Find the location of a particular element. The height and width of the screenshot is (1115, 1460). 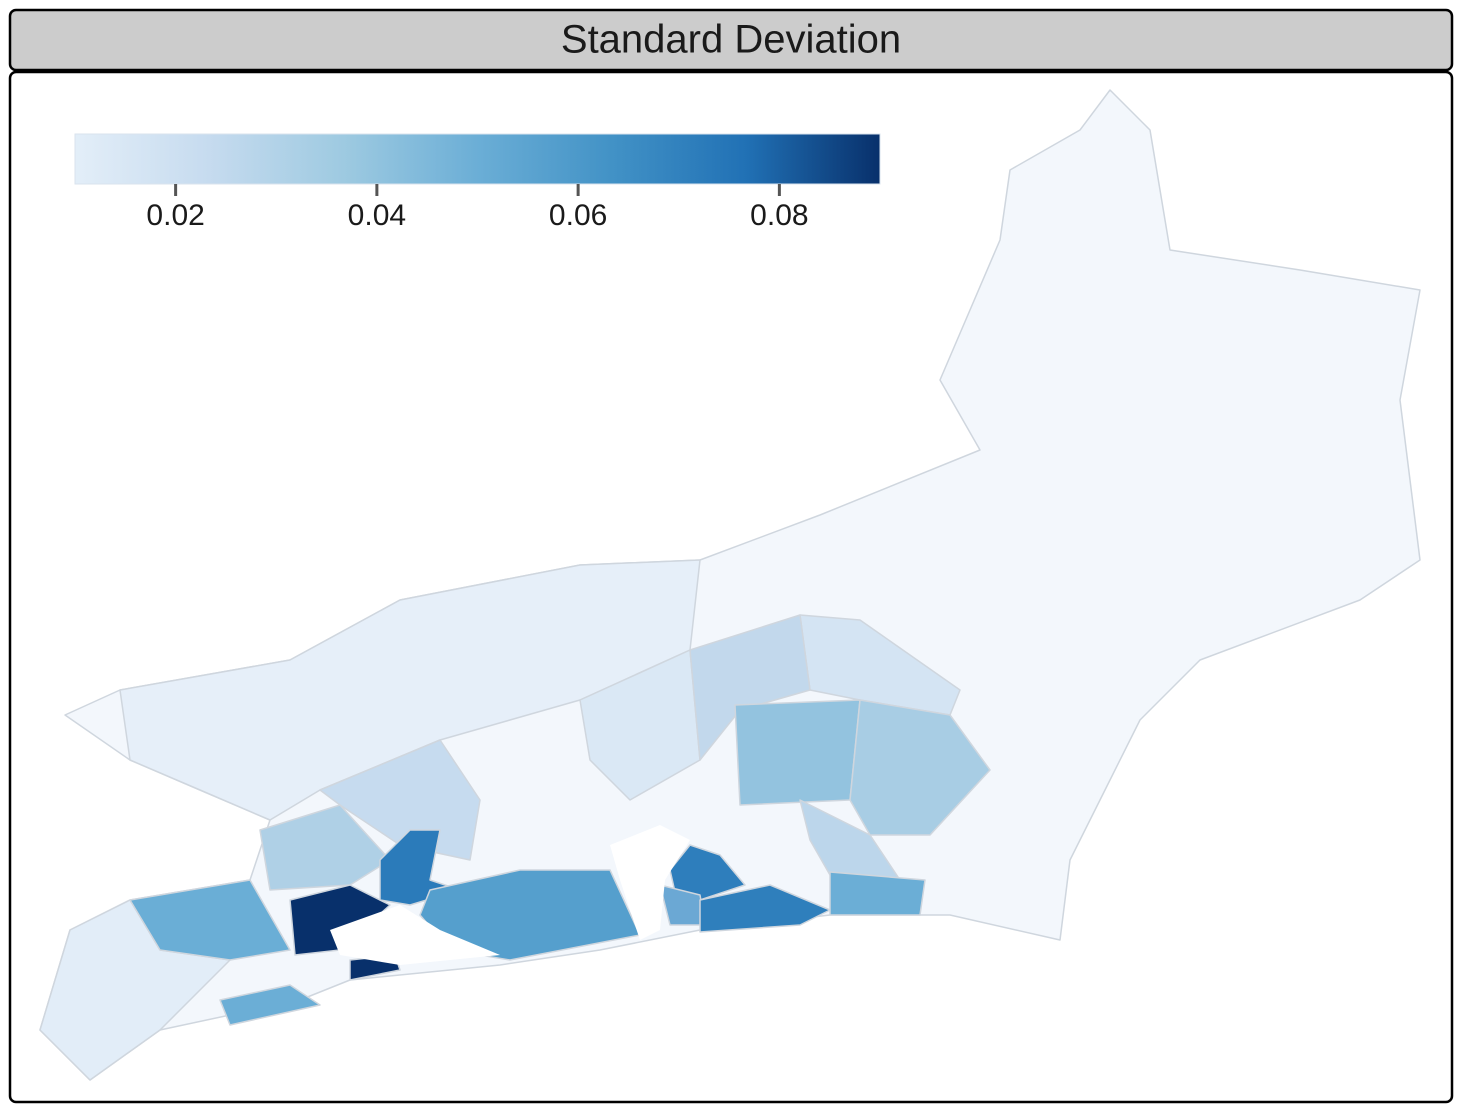

tick-label: 0.08 is located at coordinates (779, 215).